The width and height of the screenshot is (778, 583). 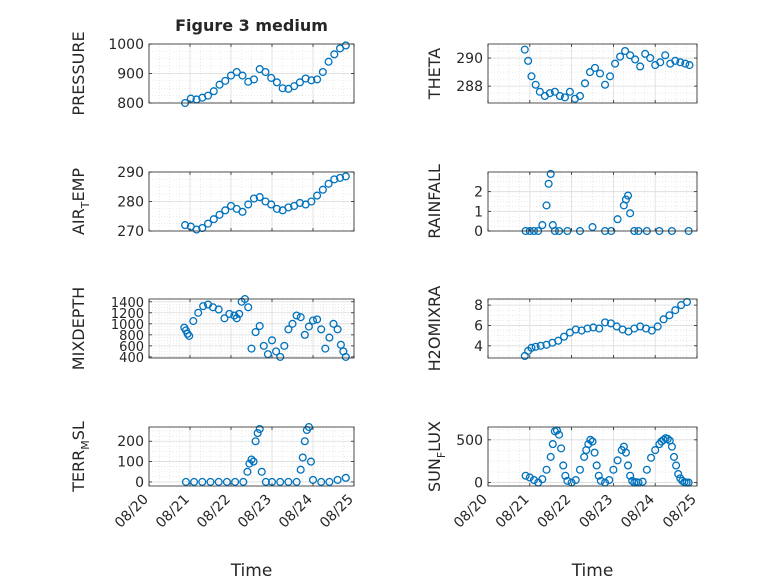 What do you see at coordinates (434, 74) in the screenshot?
I see `y-axis-label-text: THETA` at bounding box center [434, 74].